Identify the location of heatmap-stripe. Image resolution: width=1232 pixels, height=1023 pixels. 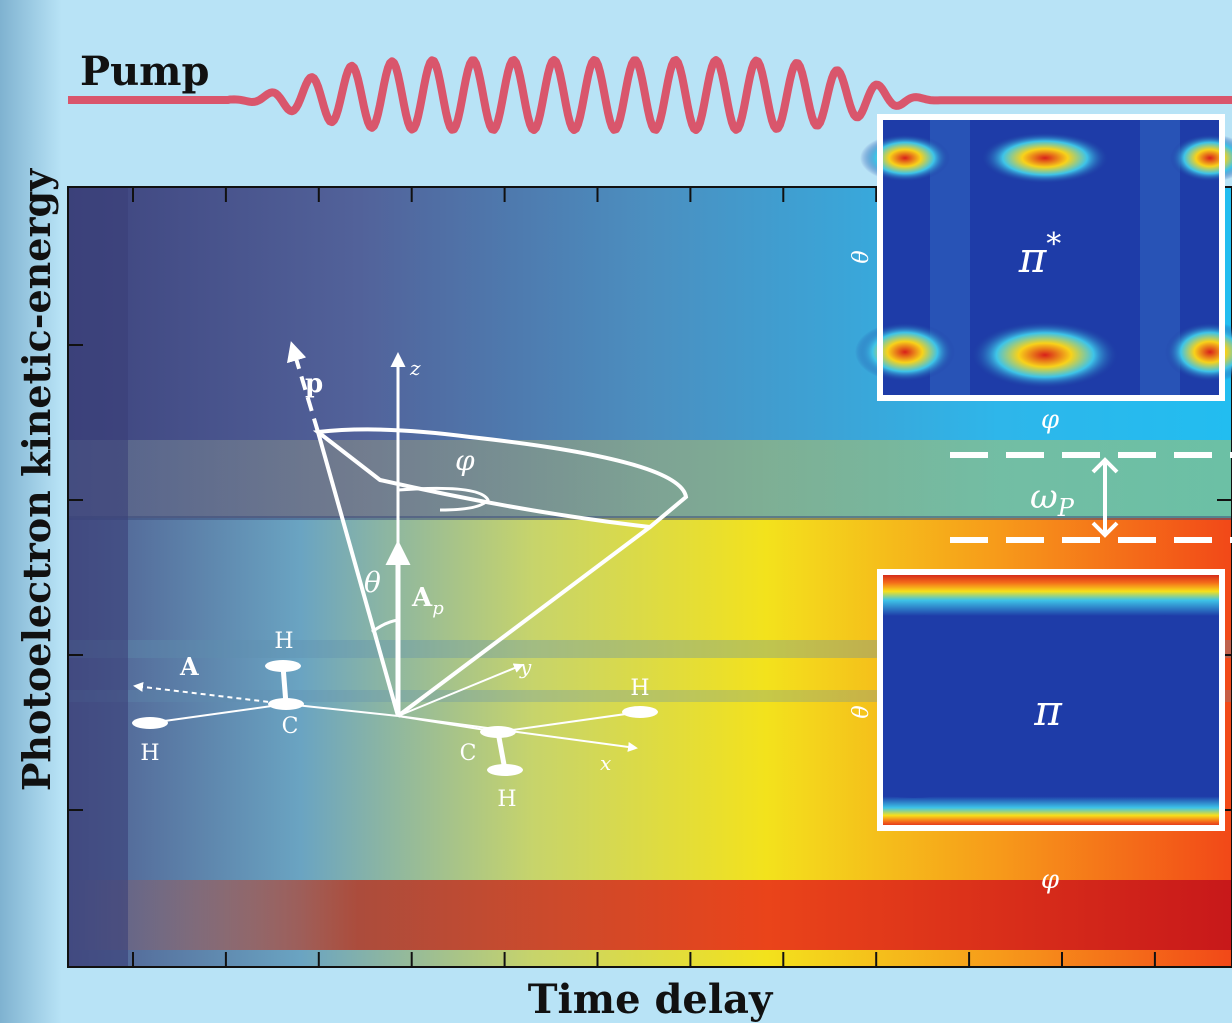
(650, 518).